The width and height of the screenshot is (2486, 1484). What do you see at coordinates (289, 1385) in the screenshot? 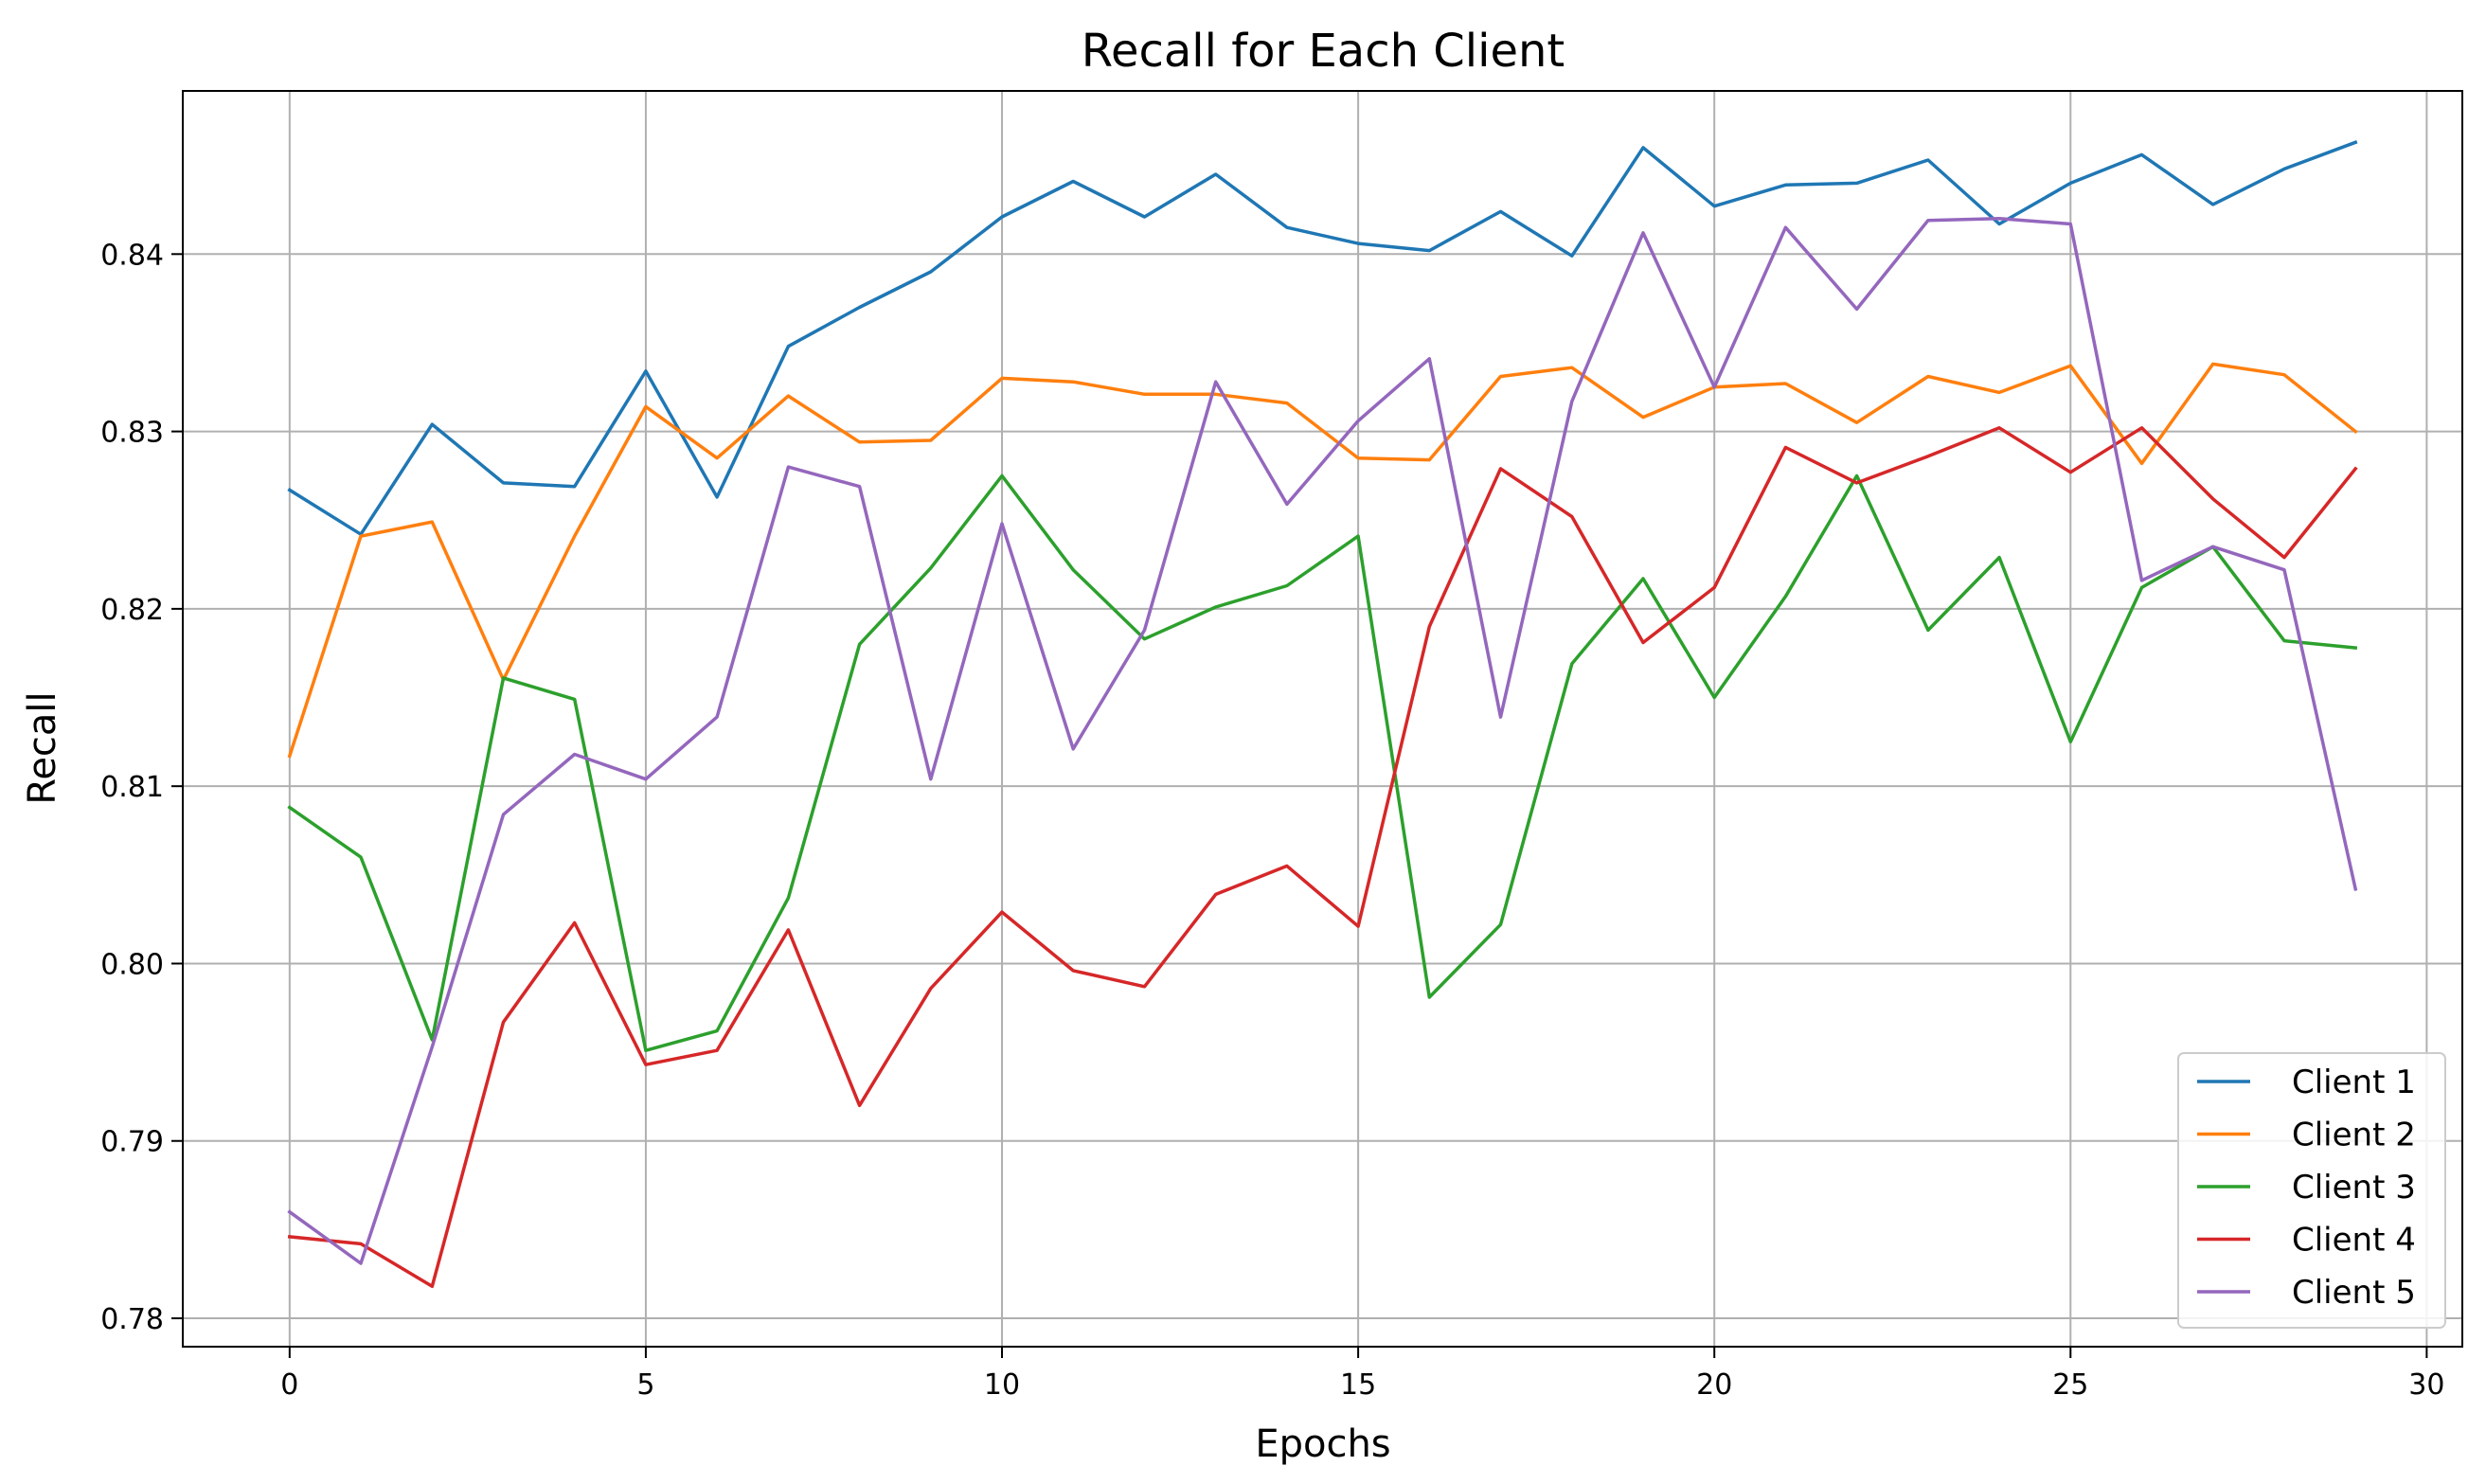
I see `x-tick-label: 0` at bounding box center [289, 1385].